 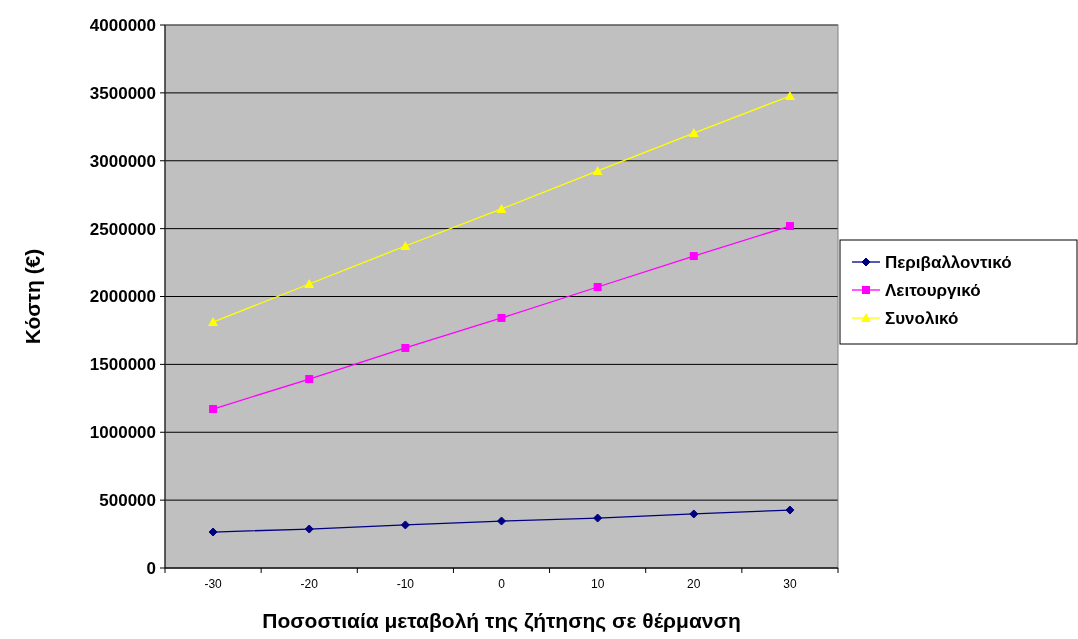 What do you see at coordinates (922, 318) in the screenshot?
I see `legend-label: Συνολικό` at bounding box center [922, 318].